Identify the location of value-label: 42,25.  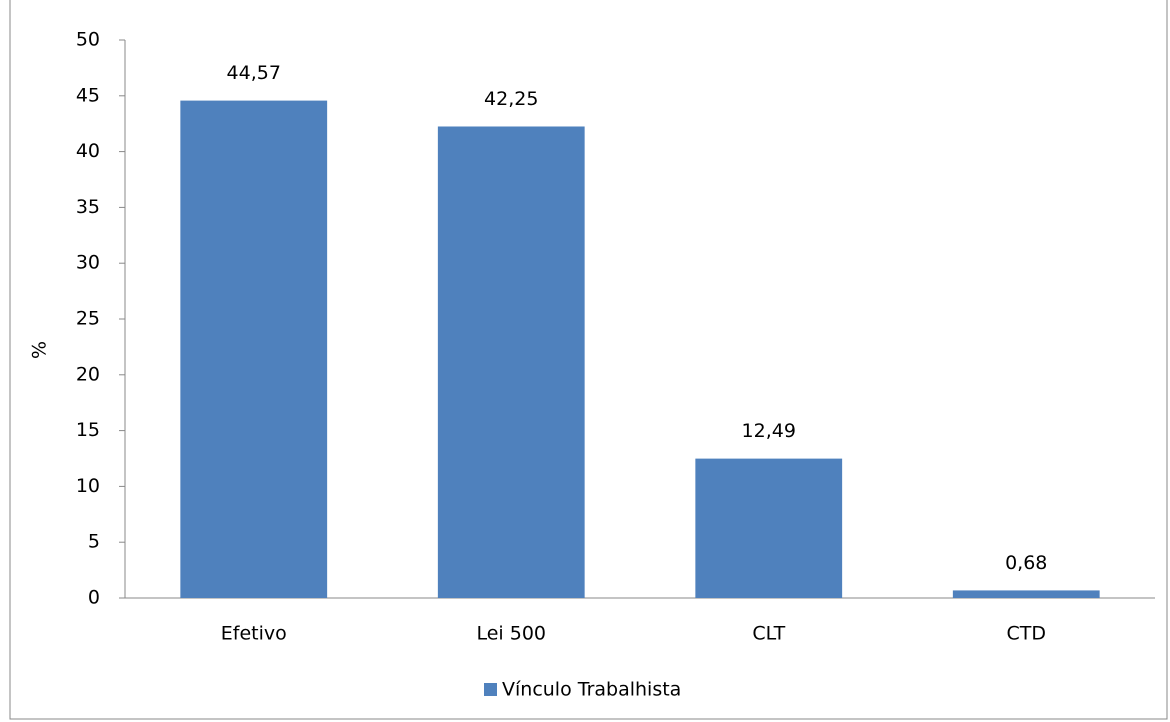
(511, 99).